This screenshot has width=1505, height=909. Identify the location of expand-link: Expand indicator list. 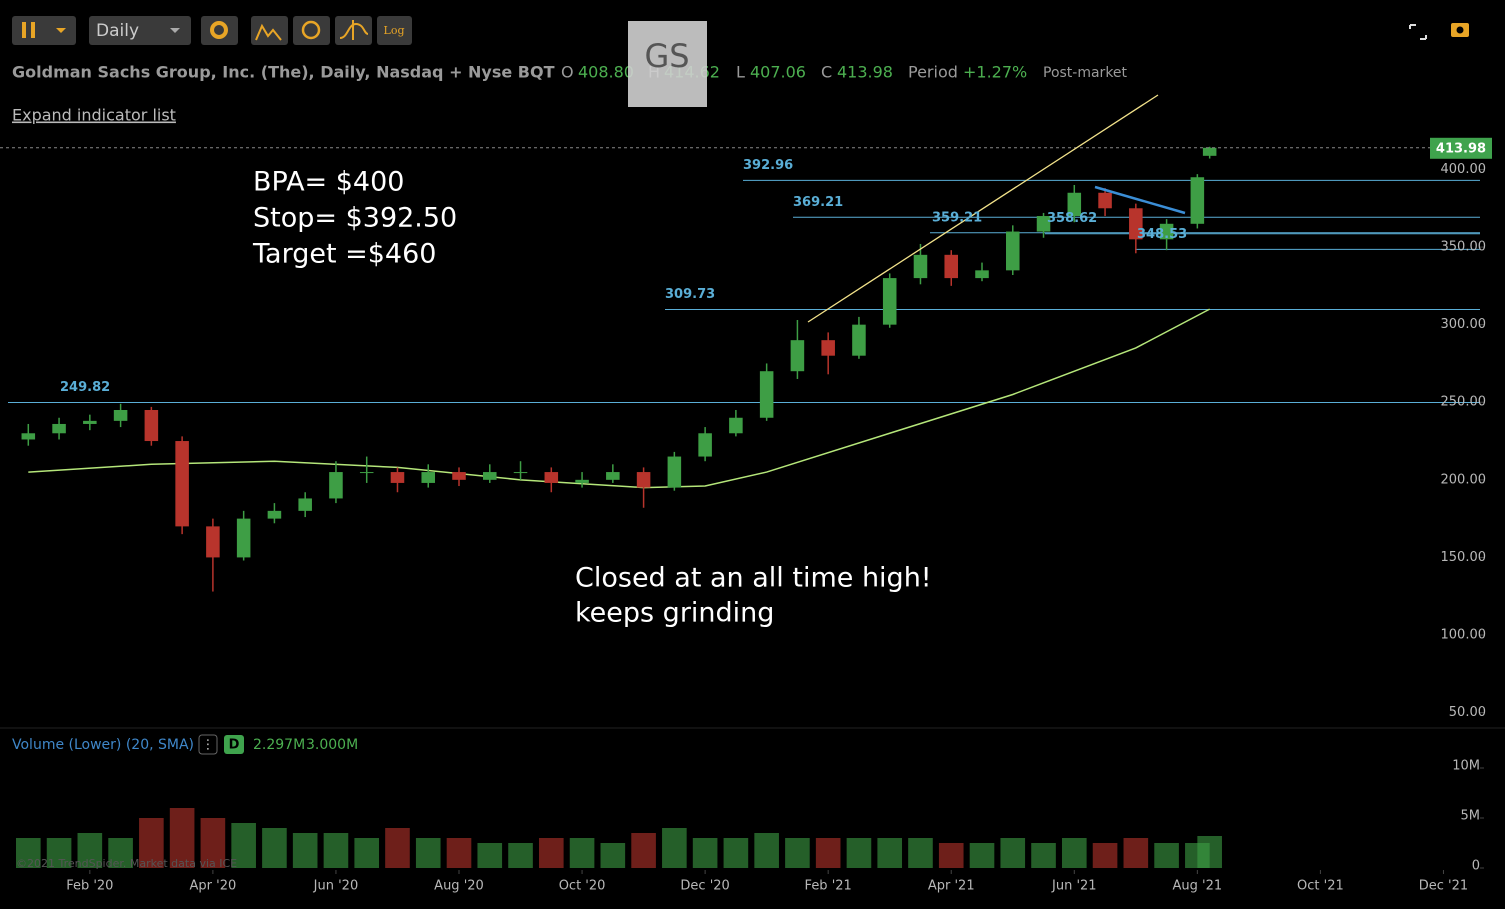
(94, 115).